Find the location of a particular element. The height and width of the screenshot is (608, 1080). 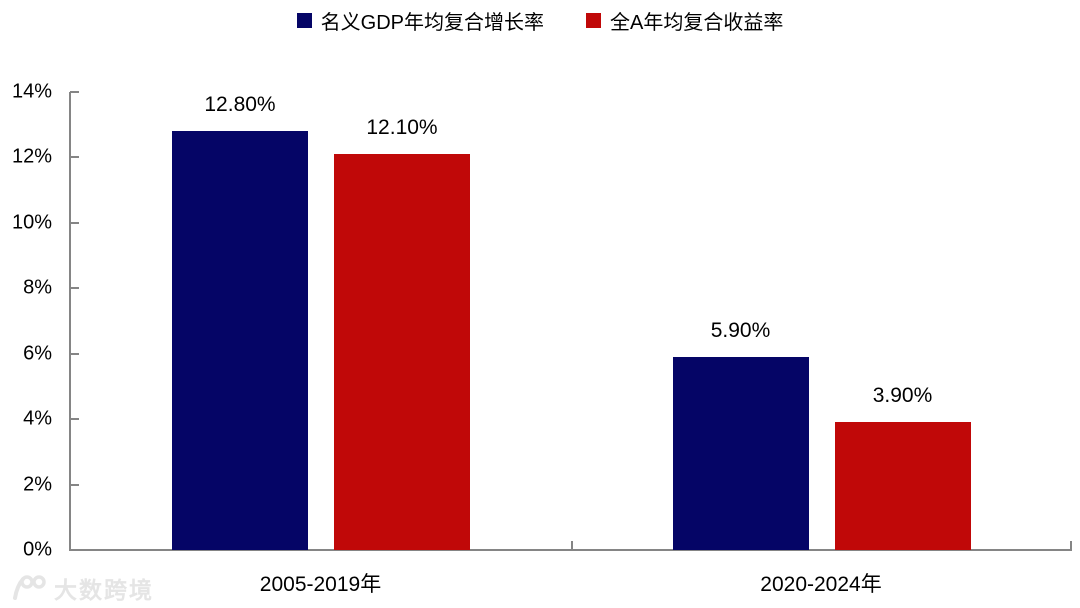

watermark: 大数跨境 is located at coordinates (81, 588).